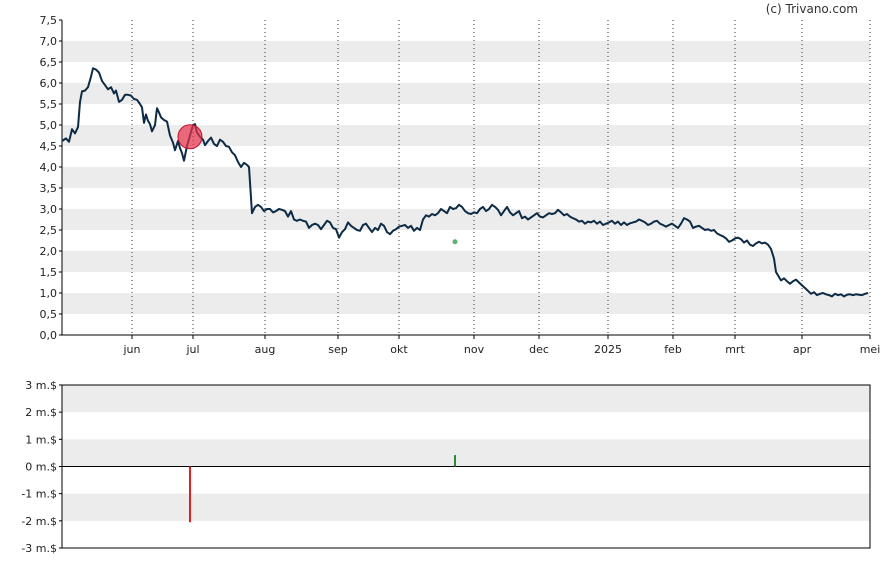  I want to click on price-y-tick-label: 1,0, so click(49, 293).